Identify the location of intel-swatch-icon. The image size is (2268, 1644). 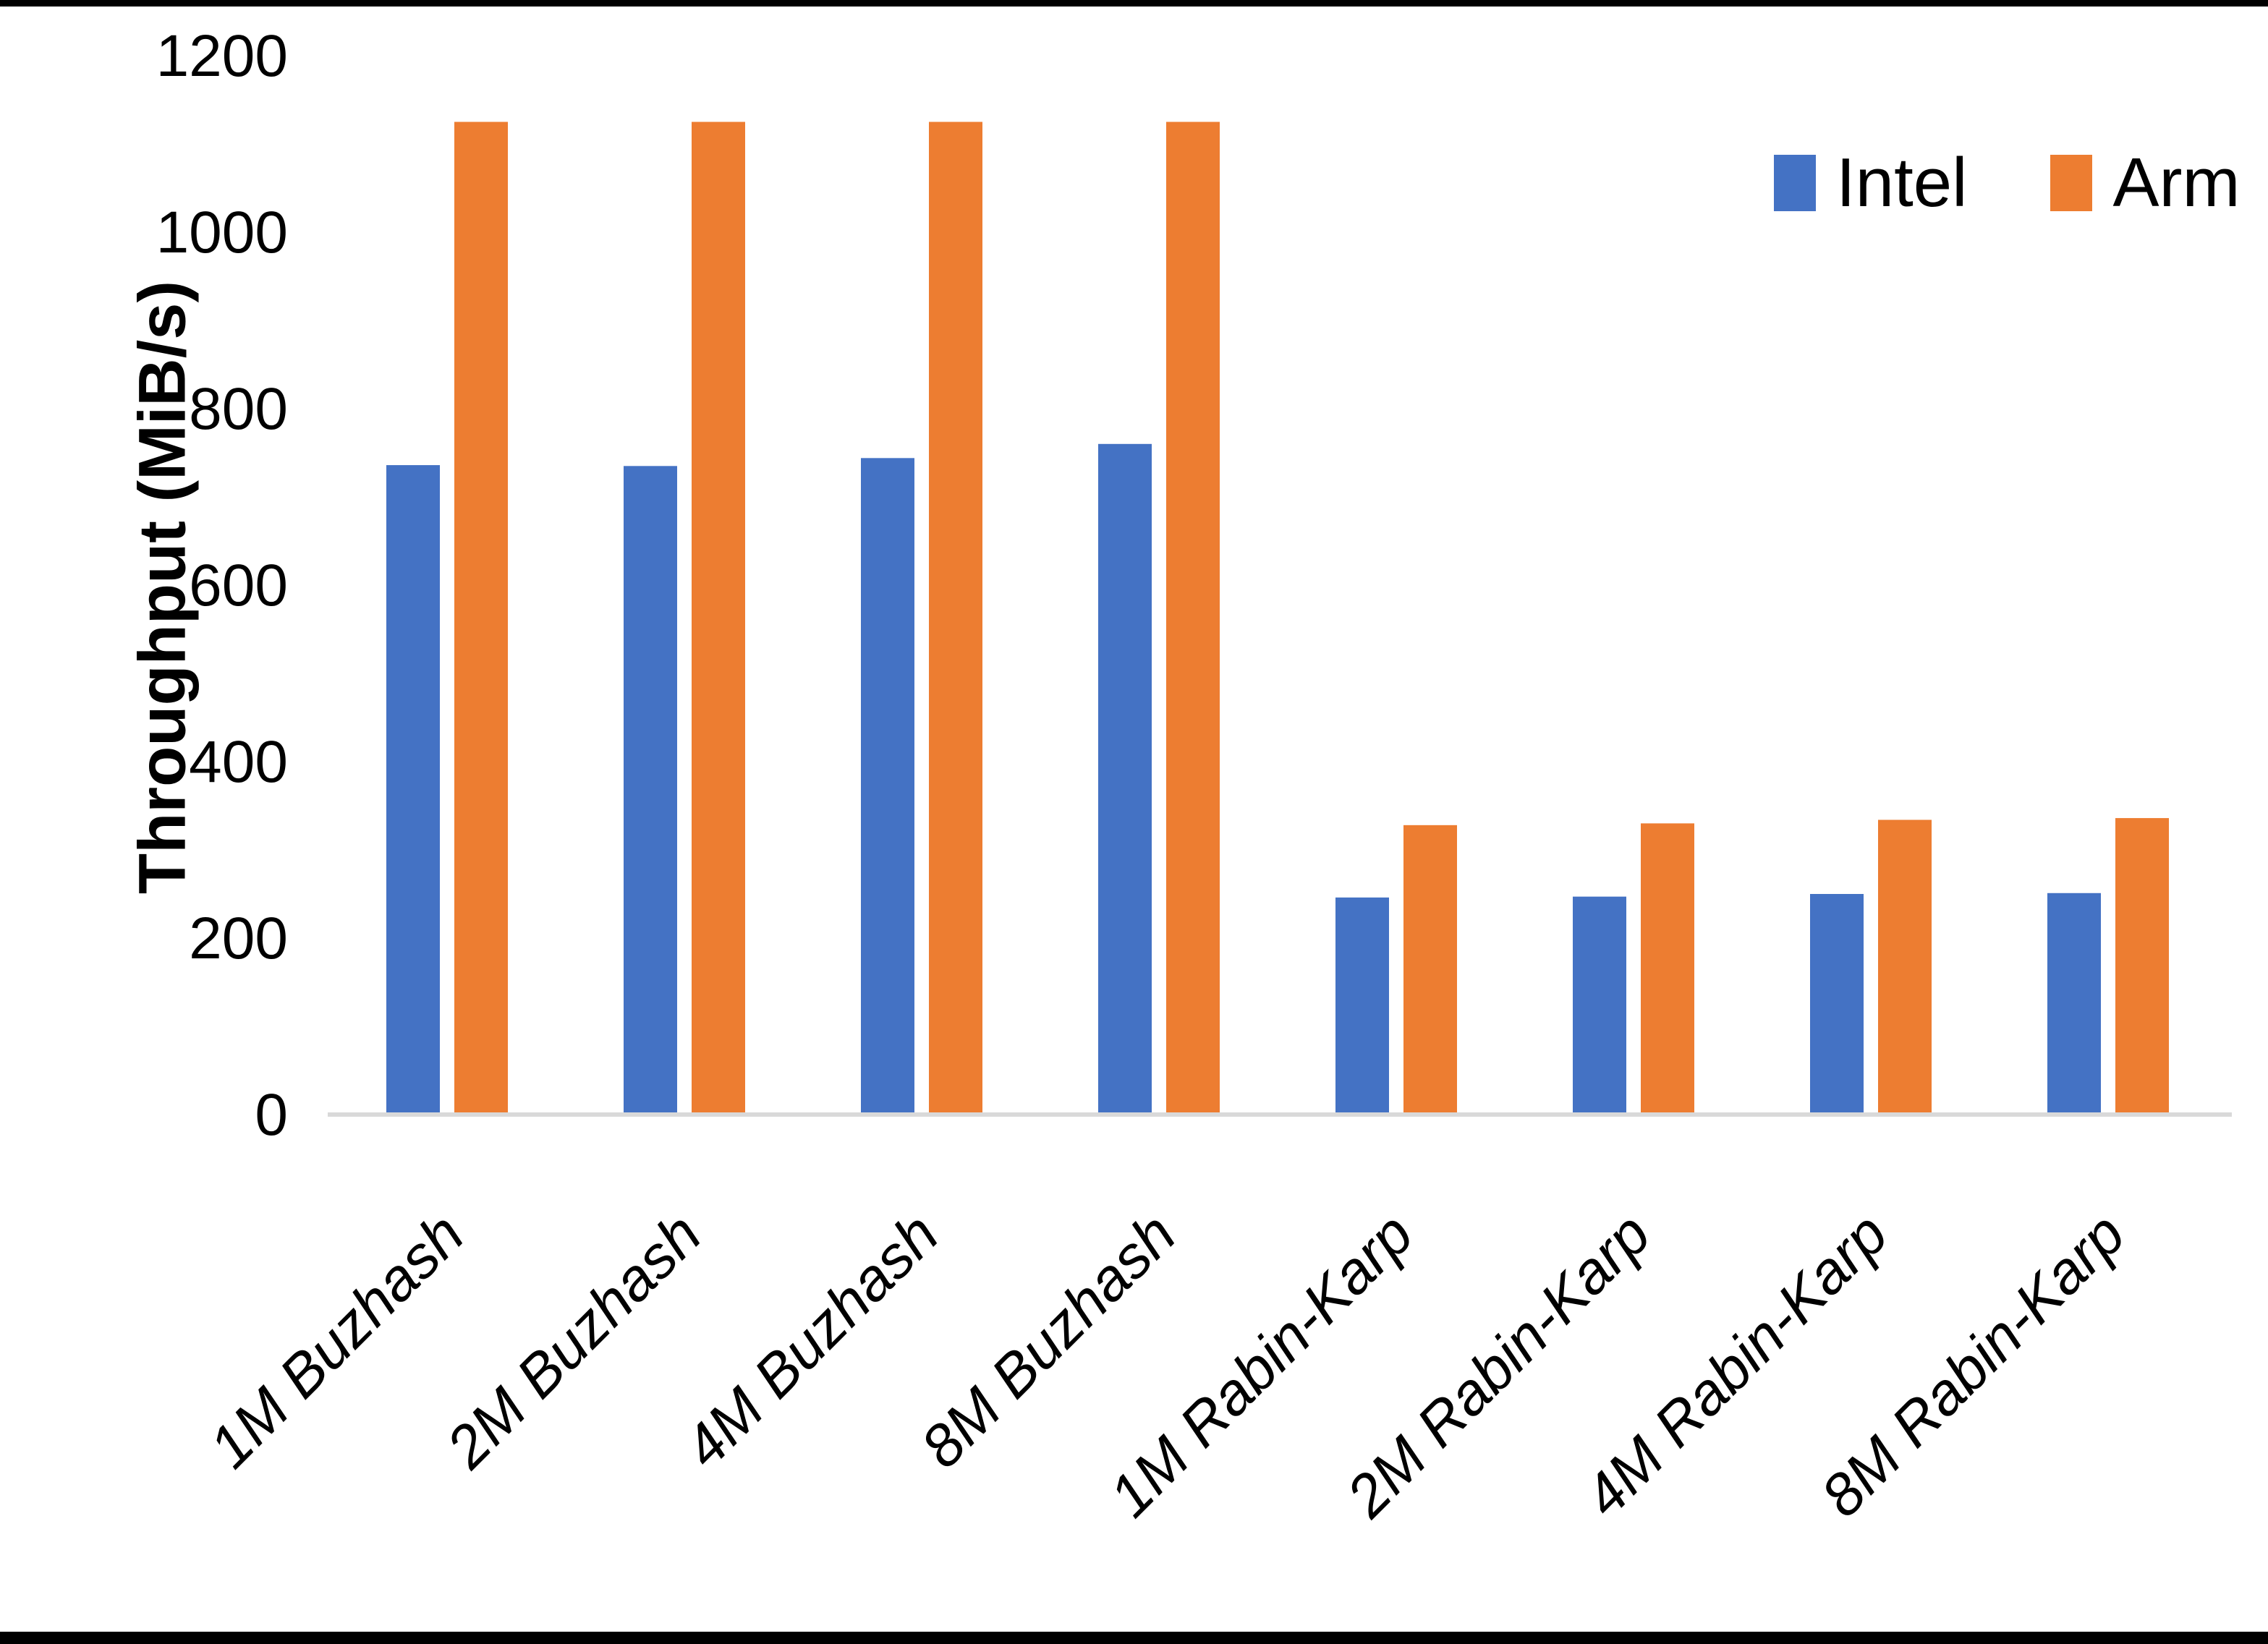
(1795, 183).